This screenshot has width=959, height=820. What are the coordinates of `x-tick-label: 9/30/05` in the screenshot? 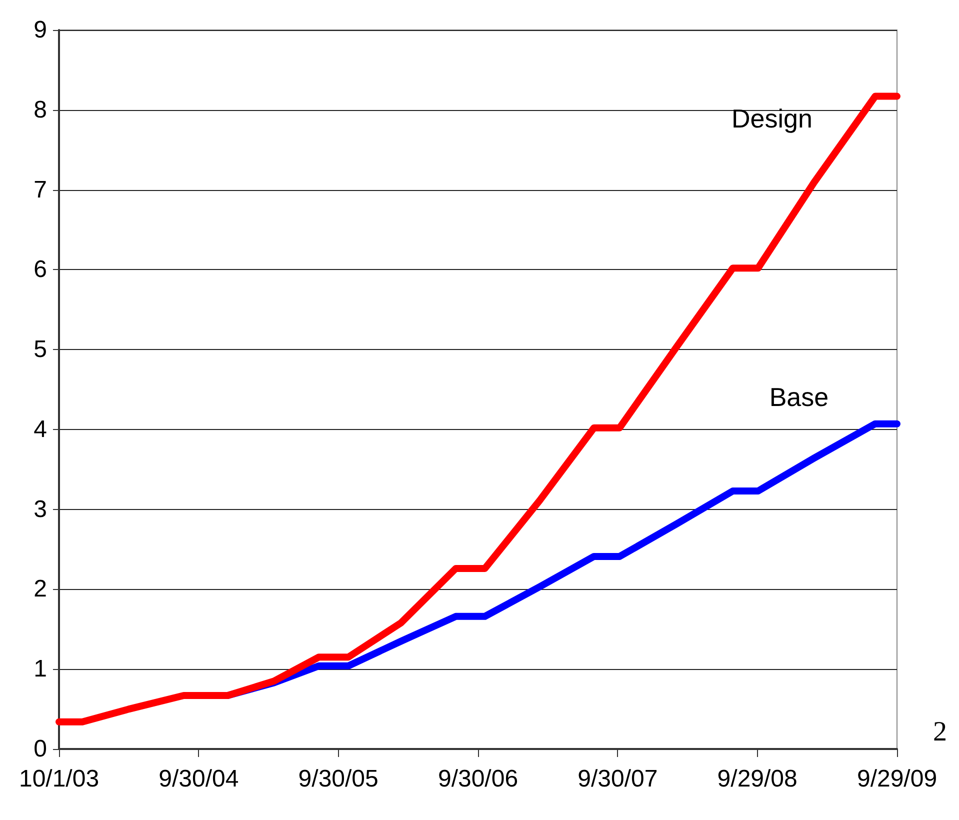 It's located at (338, 779).